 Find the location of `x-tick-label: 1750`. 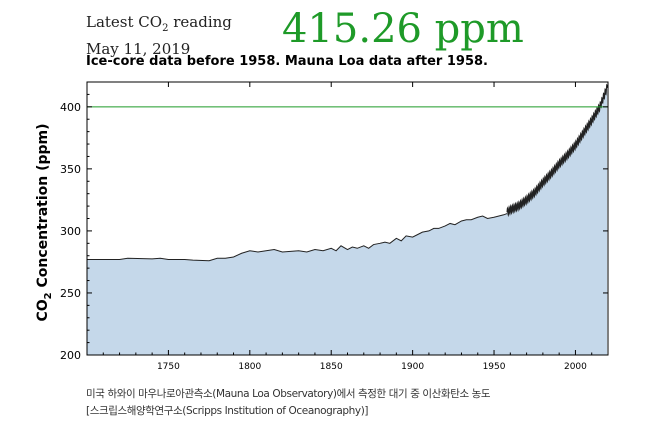

x-tick-label: 1750 is located at coordinates (168, 367).